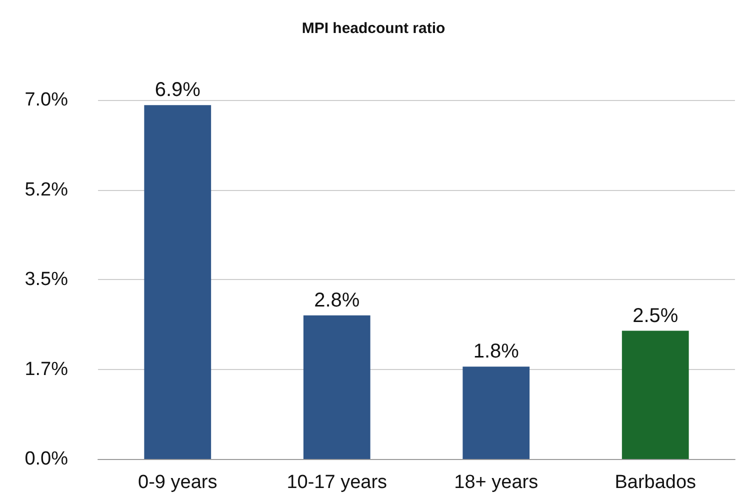 This screenshot has width=747, height=504. What do you see at coordinates (46, 279) in the screenshot?
I see `y-tick-label: 3.5%` at bounding box center [46, 279].